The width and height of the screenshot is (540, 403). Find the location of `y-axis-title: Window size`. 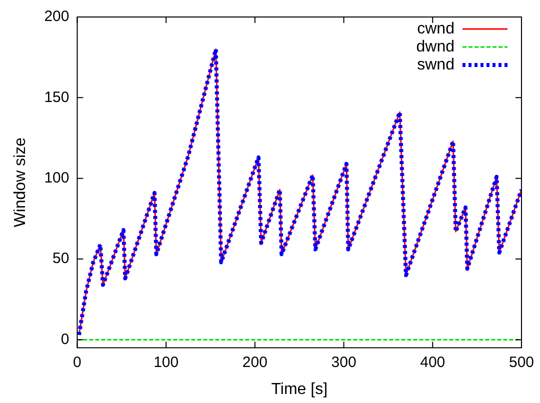

y-axis-title: Window size is located at coordinates (21, 182).